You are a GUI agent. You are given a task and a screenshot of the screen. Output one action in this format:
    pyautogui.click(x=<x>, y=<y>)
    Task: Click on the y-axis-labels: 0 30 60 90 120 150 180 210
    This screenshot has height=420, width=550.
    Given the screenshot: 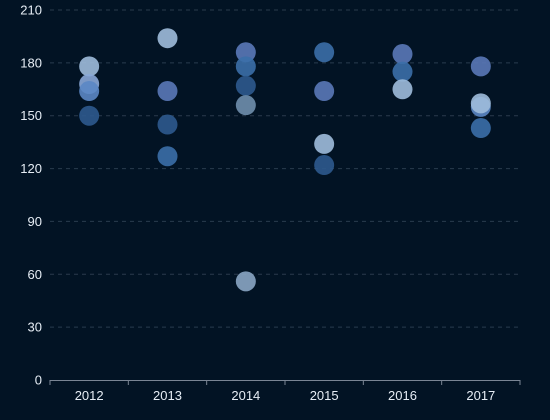 What is the action you would take?
    pyautogui.click(x=31, y=195)
    